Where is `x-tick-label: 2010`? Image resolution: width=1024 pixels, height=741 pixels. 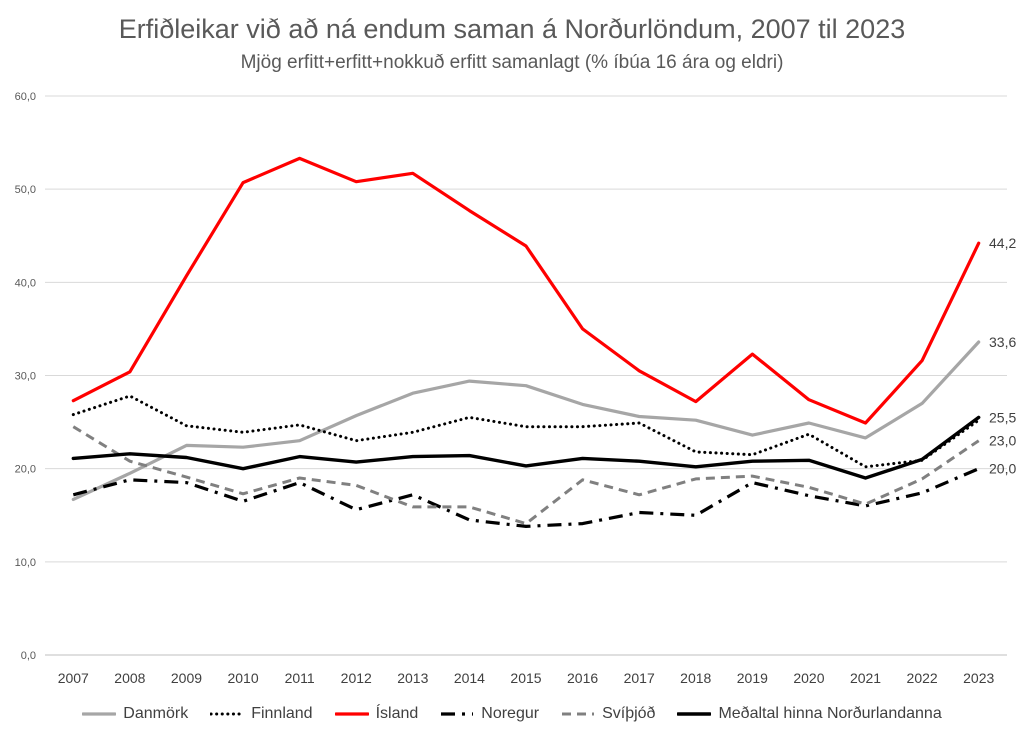
x-tick-label: 2010 is located at coordinates (242, 678).